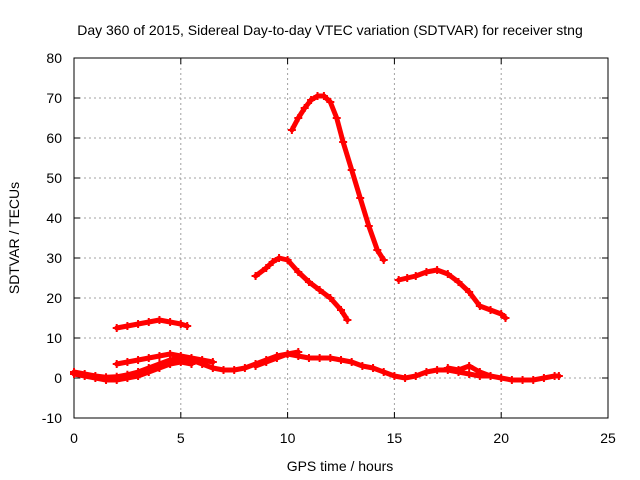  What do you see at coordinates (74, 438) in the screenshot?
I see `x-tick-label: 0` at bounding box center [74, 438].